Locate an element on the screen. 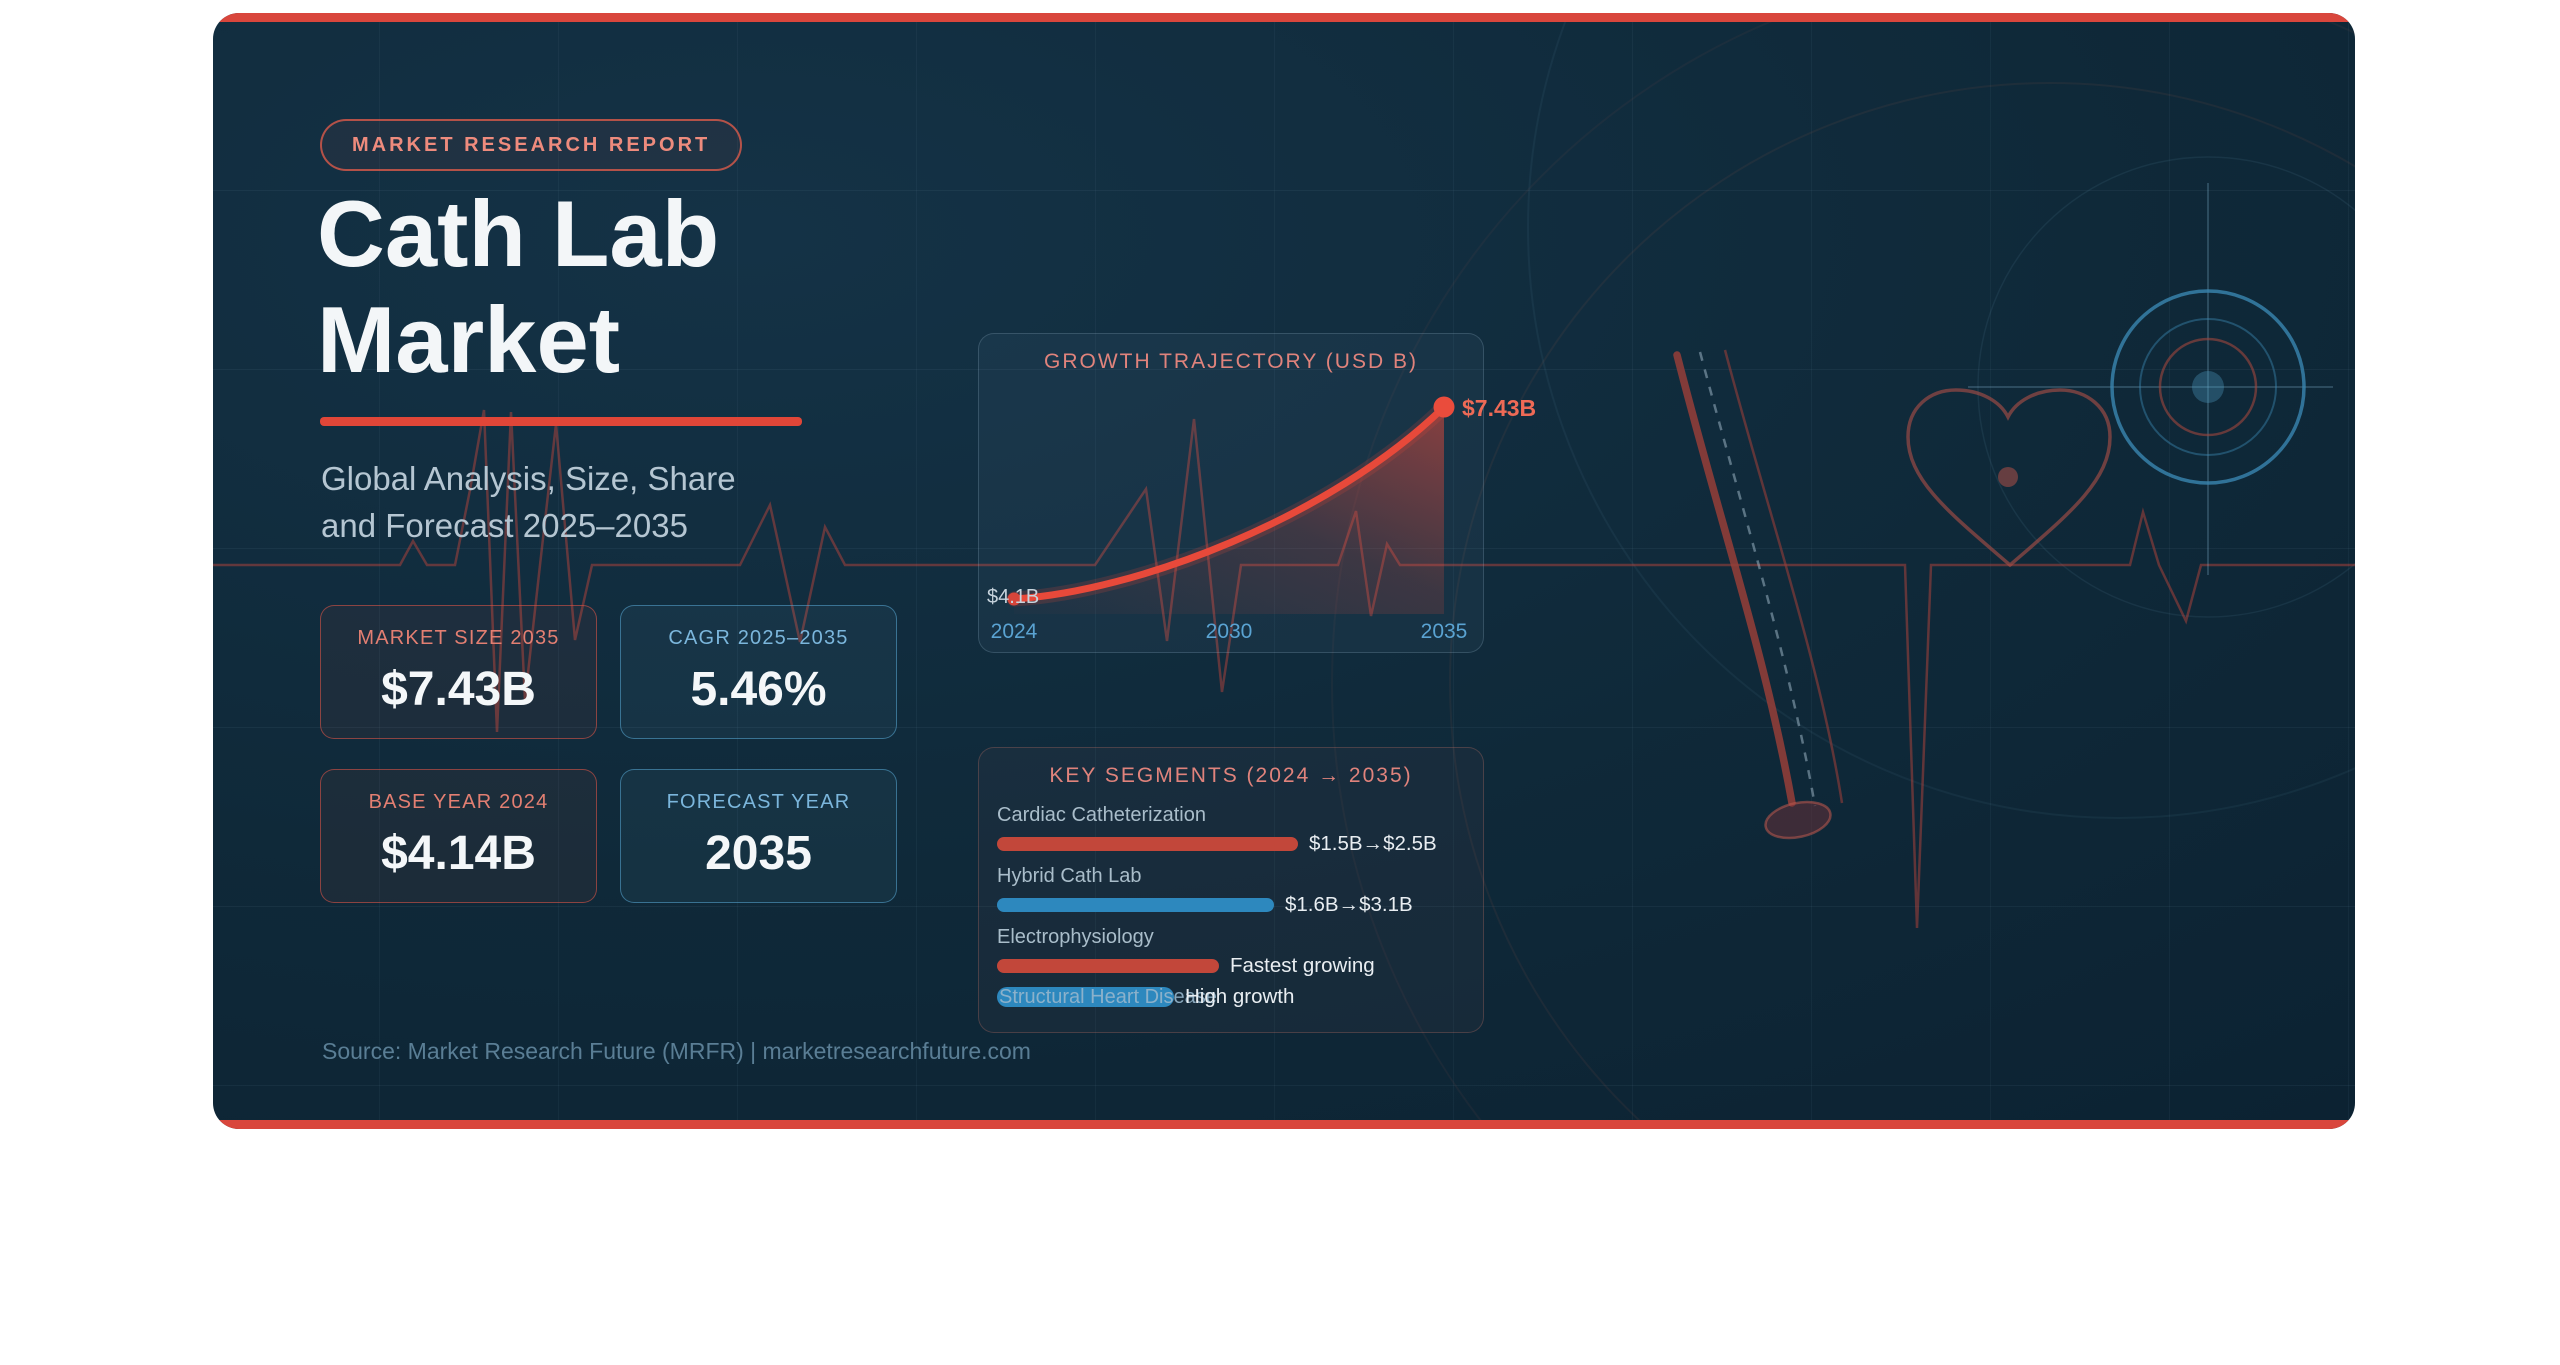 Image resolution: width=2560 pixels, height=1365 pixels. segment-row-structural-heart-disease: Structural Heart Disease High growth is located at coordinates (1233, 997).